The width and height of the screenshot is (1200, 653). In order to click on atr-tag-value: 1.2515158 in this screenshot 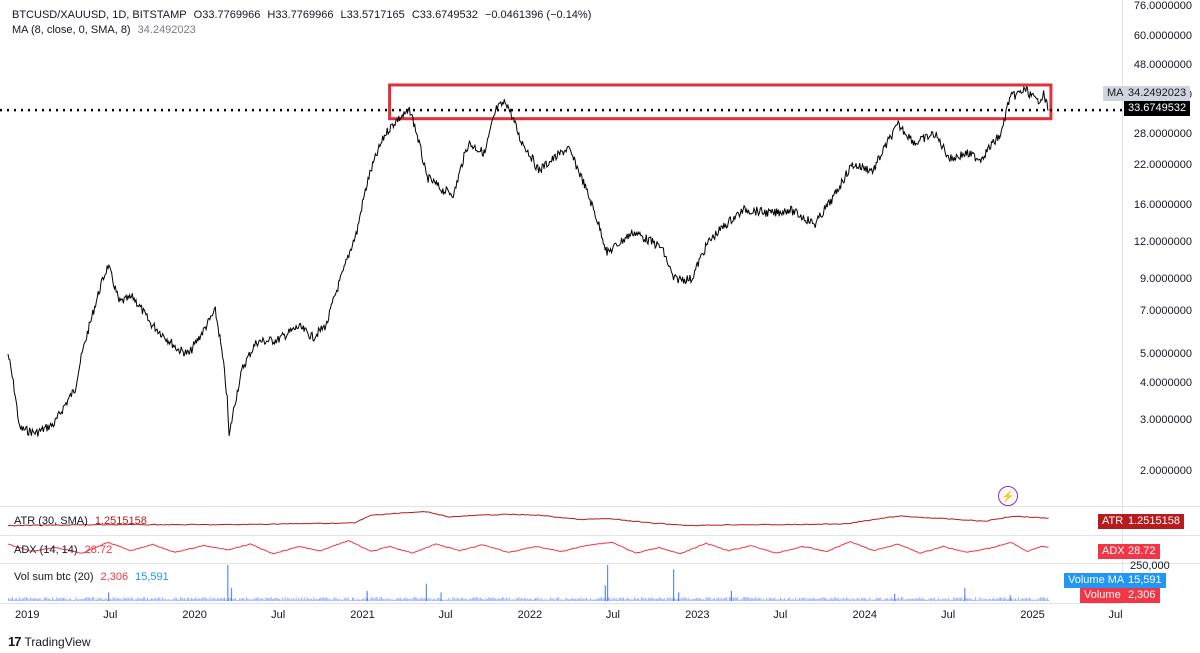, I will do `click(1154, 521)`.